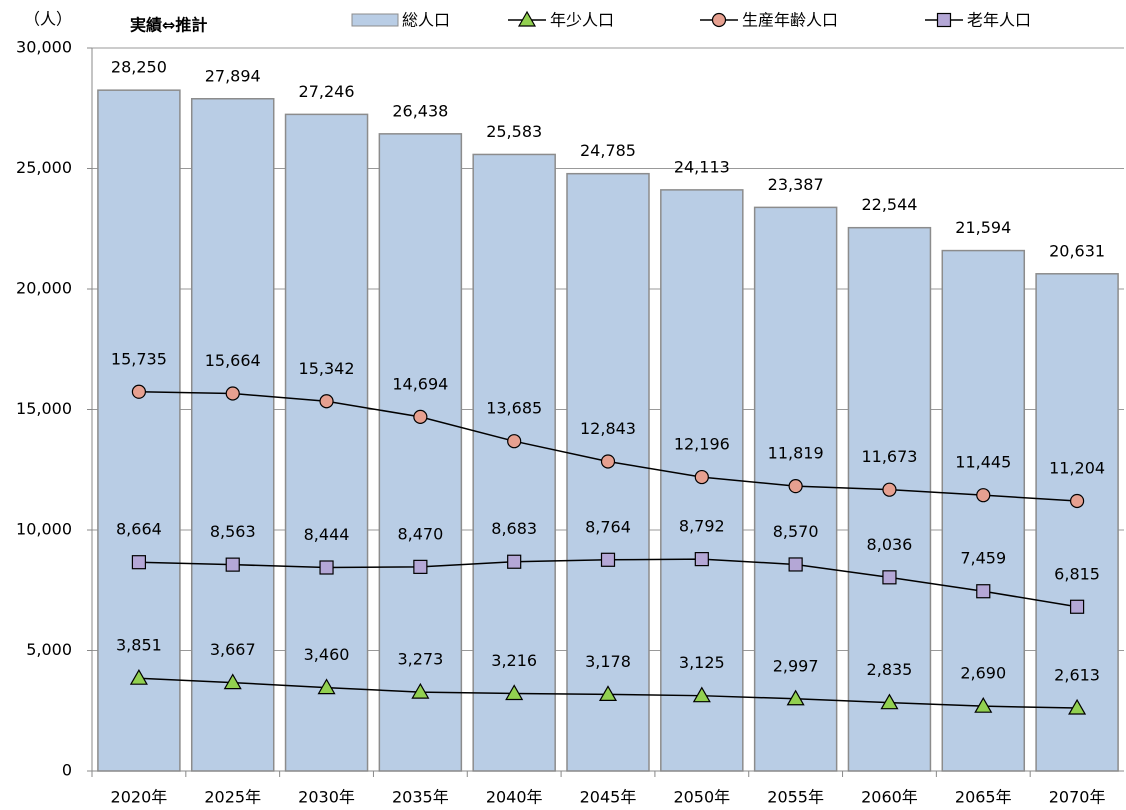 The image size is (1126, 810). What do you see at coordinates (233, 75) in the screenshot?
I see `data-label: 27,894` at bounding box center [233, 75].